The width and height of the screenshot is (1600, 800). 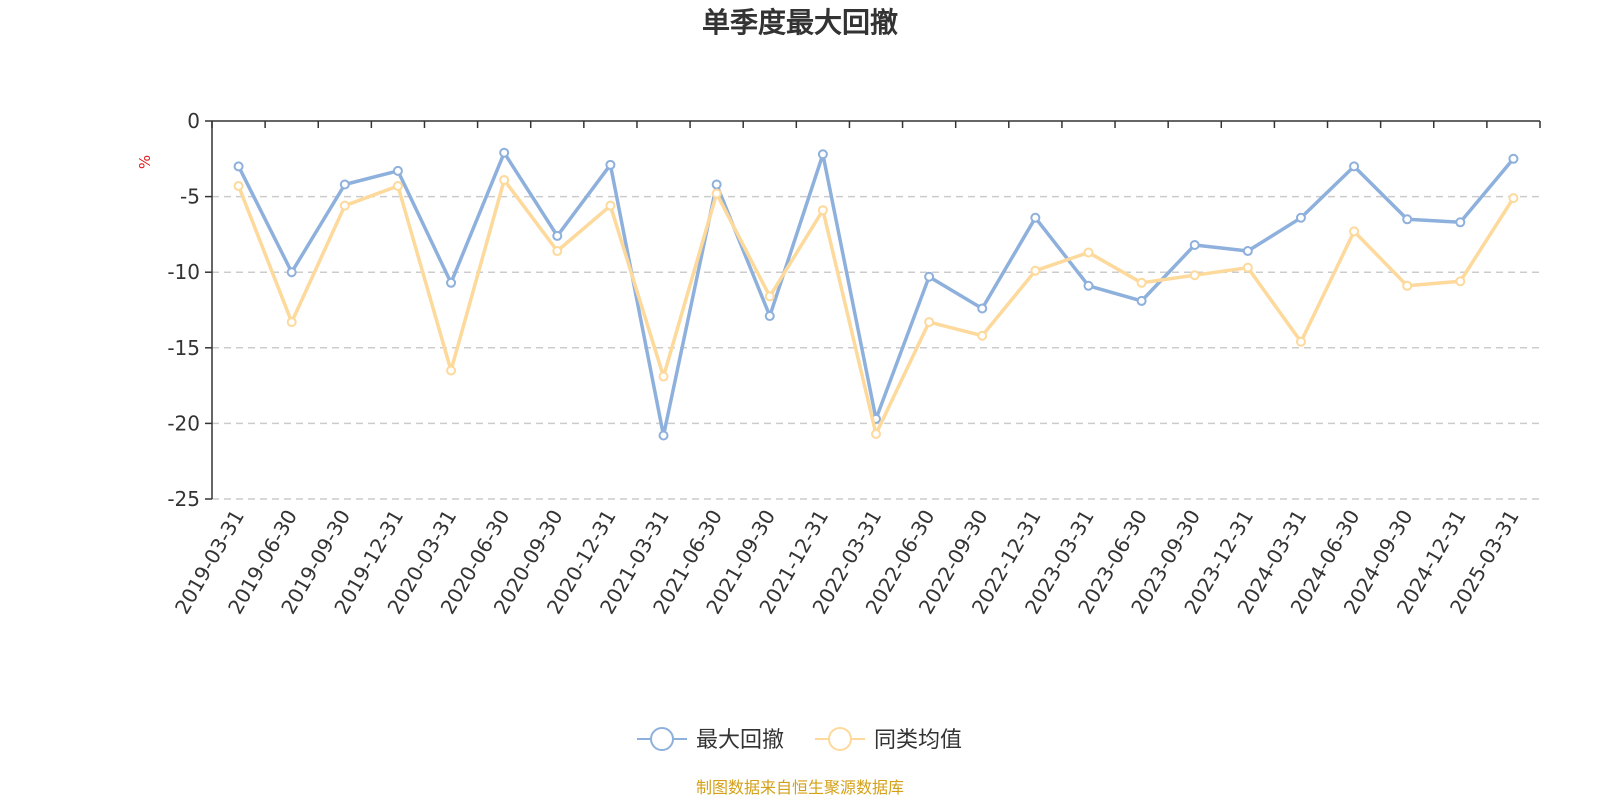 What do you see at coordinates (183, 499) in the screenshot?
I see `y-tick-label: -25` at bounding box center [183, 499].